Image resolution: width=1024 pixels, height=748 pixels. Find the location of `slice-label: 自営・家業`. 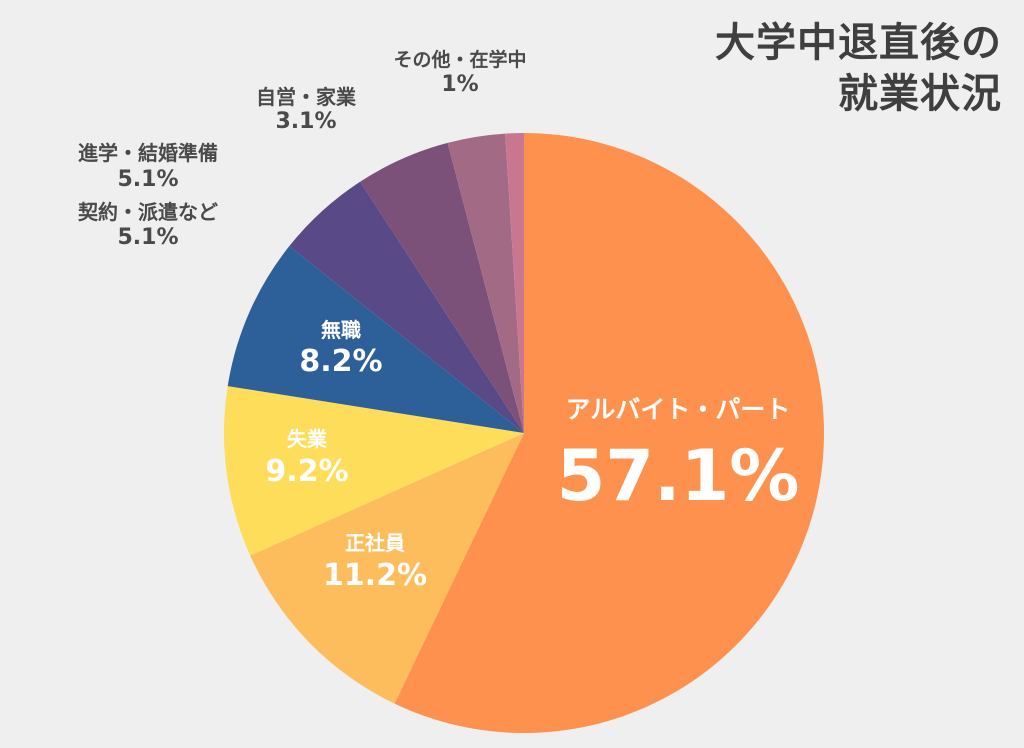

slice-label: 自営・家業 is located at coordinates (306, 97).